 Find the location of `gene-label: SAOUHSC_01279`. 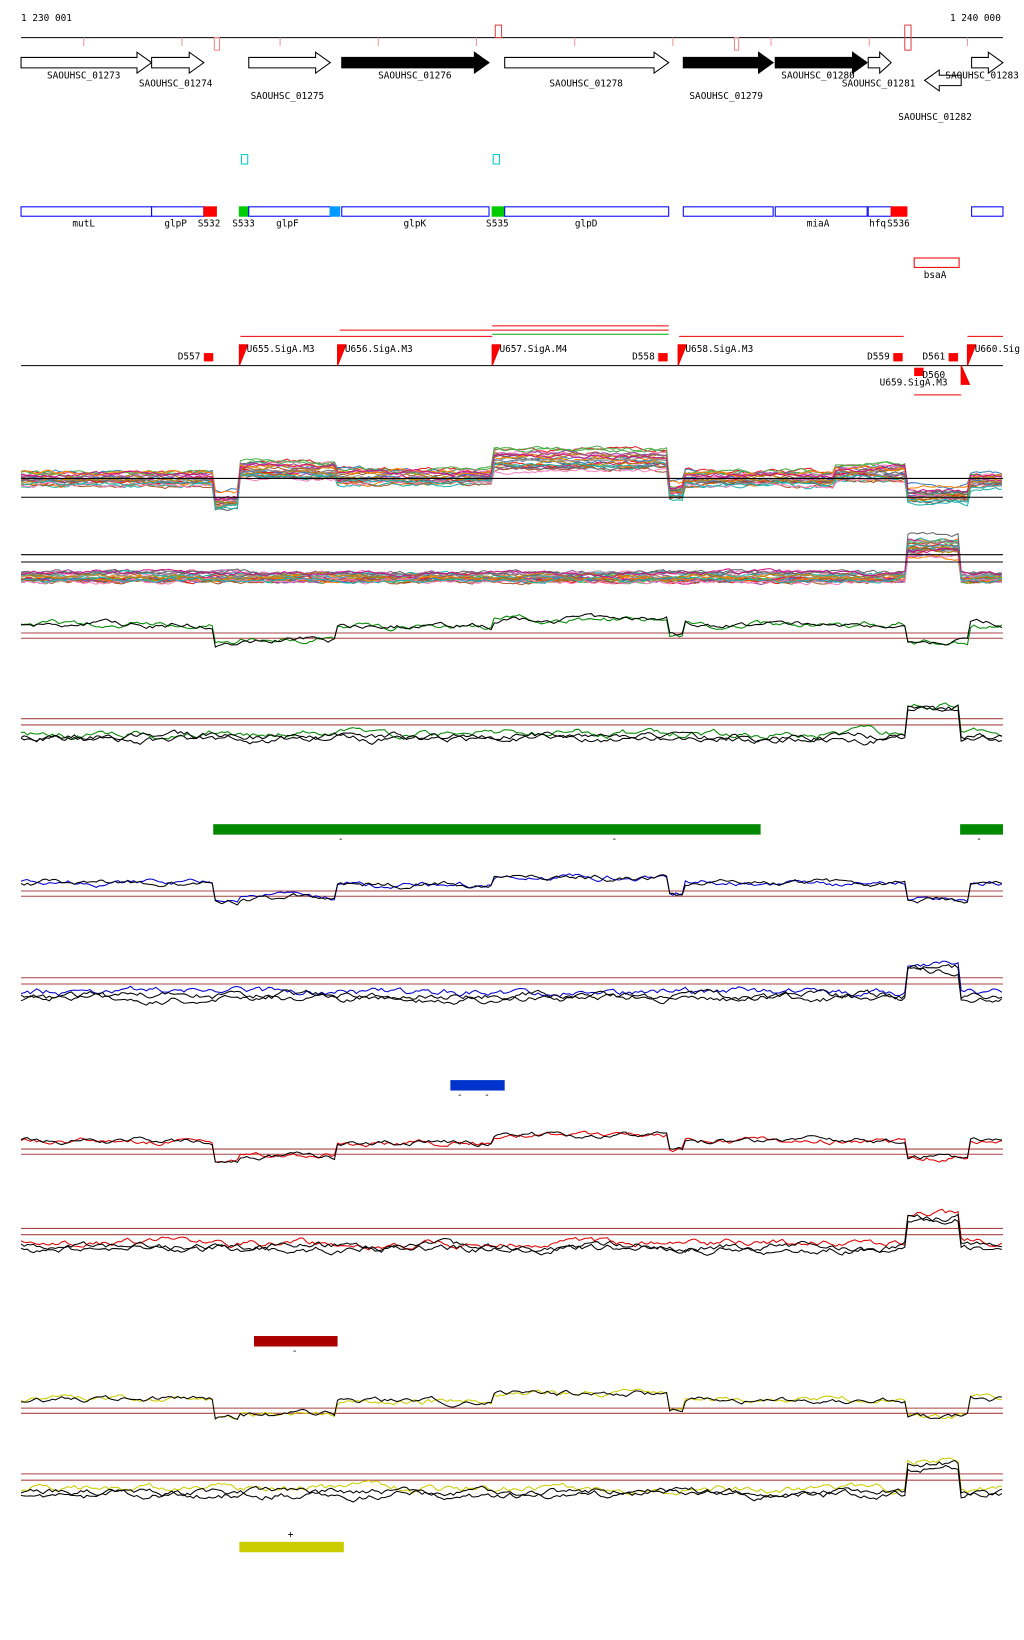

gene-label: SAOUHSC_01279 is located at coordinates (726, 96).